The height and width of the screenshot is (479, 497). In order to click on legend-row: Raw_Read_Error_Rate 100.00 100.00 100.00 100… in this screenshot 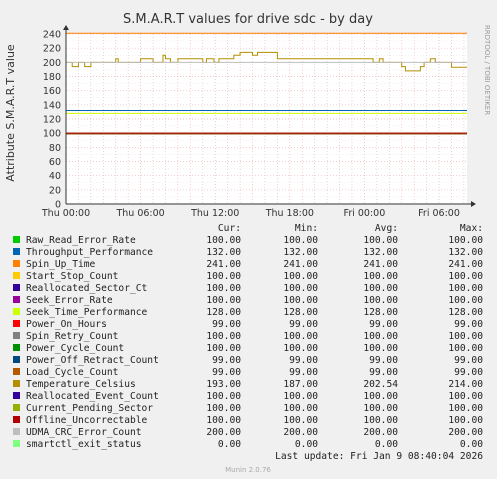, I will do `click(248, 240)`.